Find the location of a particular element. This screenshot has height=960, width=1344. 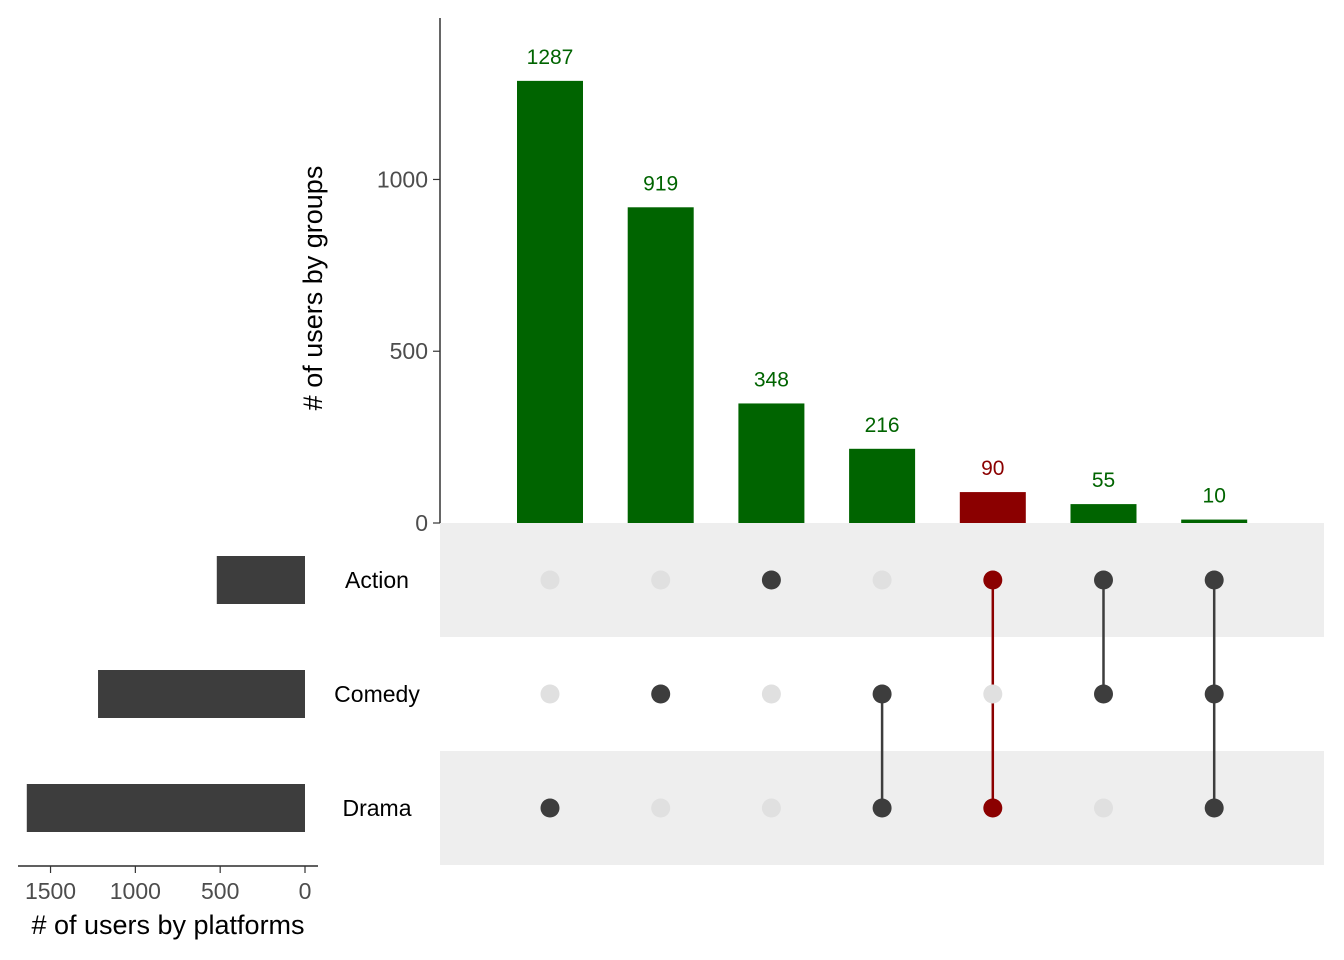

x-tick-label: 0 is located at coordinates (305, 891).